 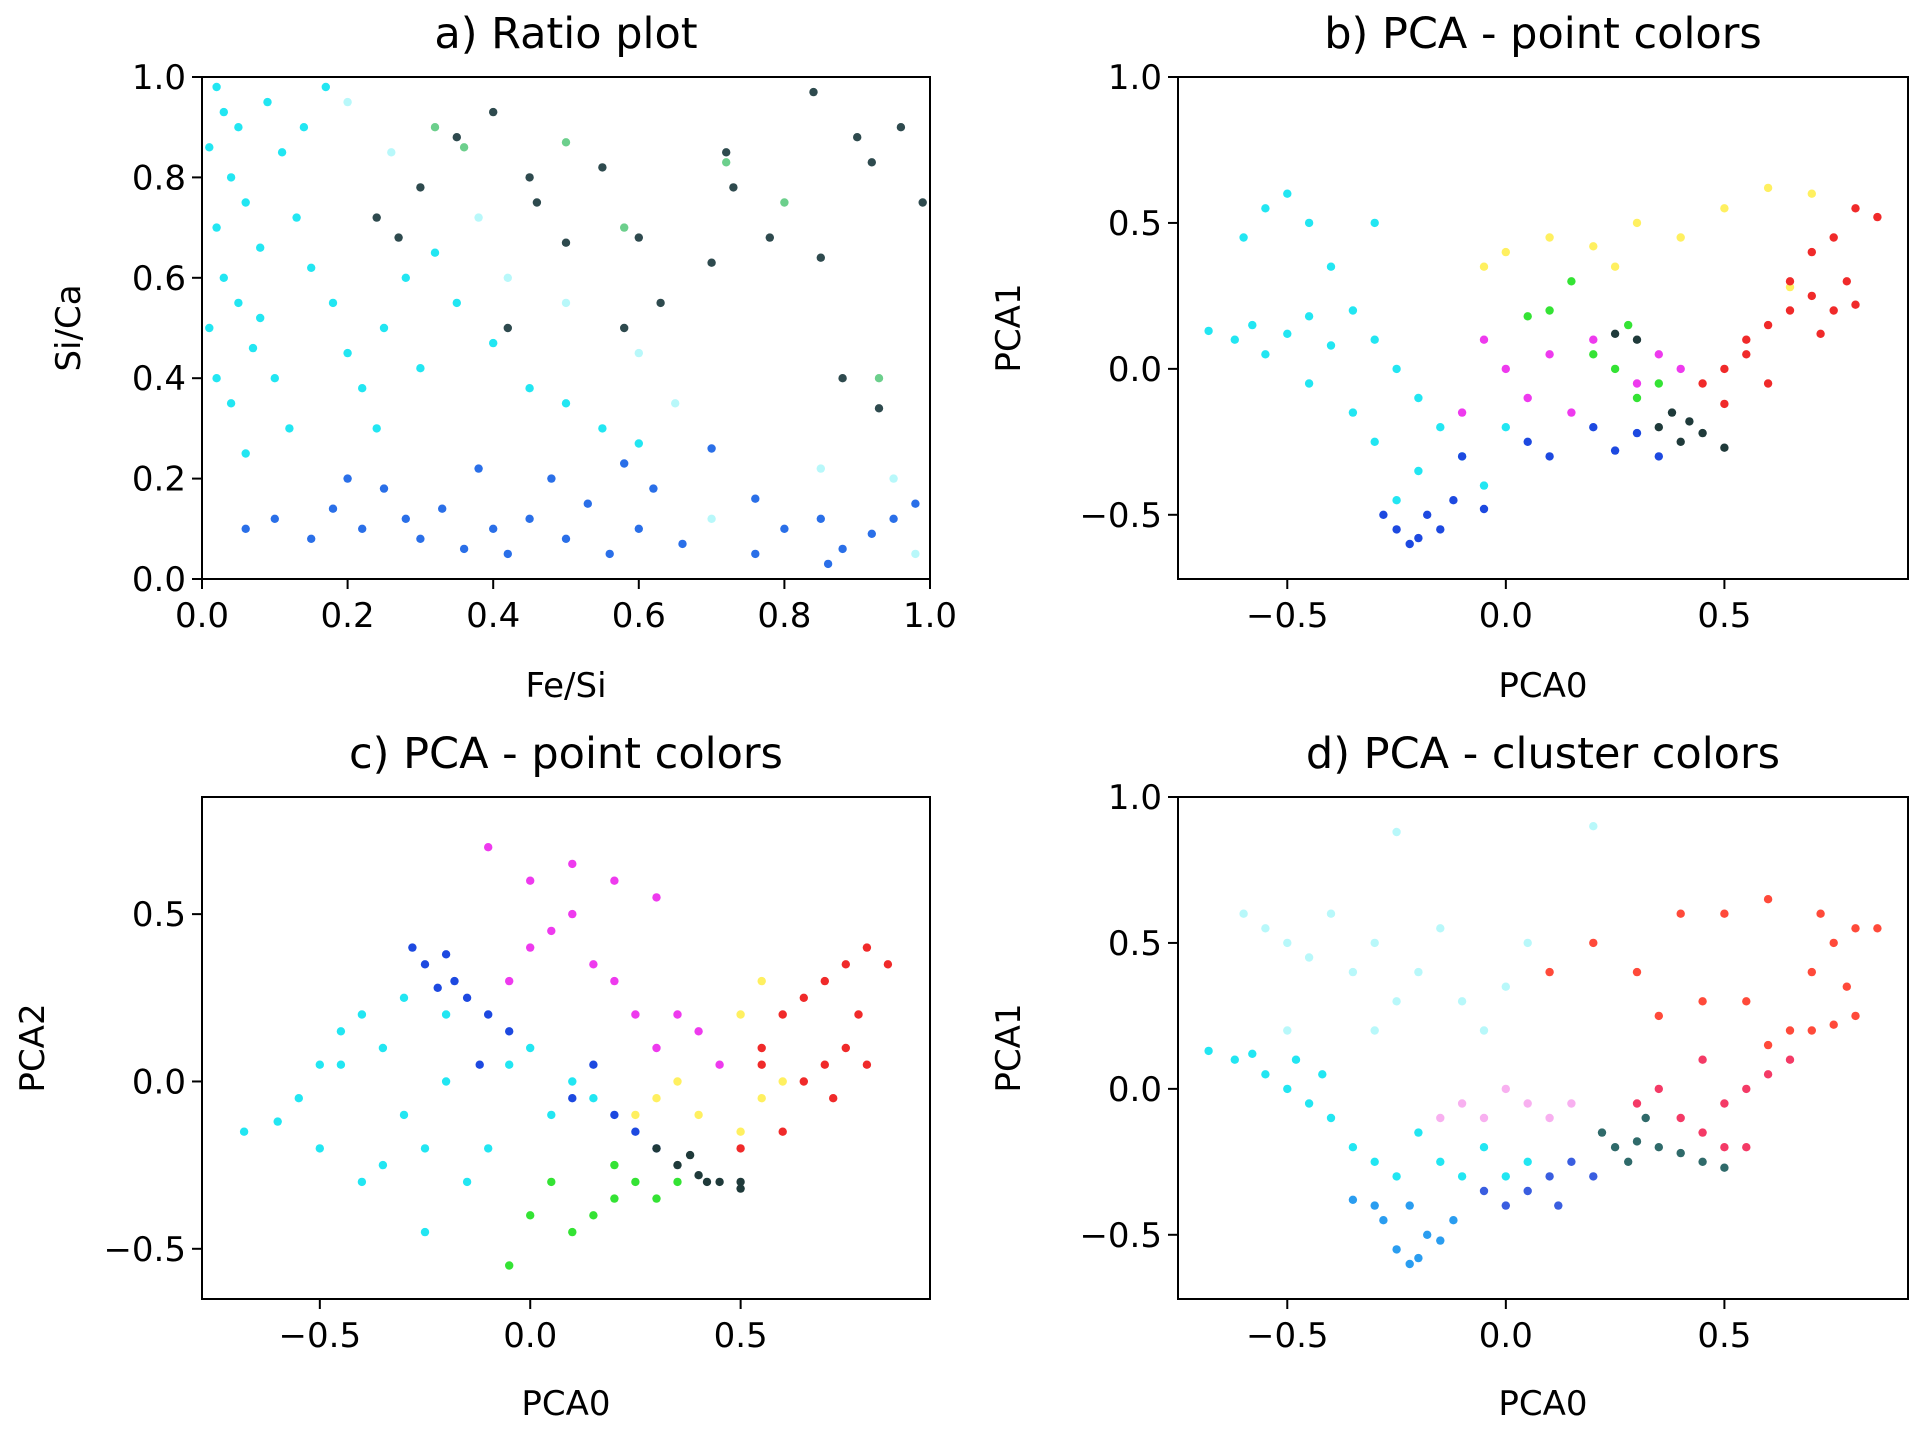 I want to click on panel-d-y-ticks: −0.5 0.0 0.5 1.0, so click(x=1128, y=1017).